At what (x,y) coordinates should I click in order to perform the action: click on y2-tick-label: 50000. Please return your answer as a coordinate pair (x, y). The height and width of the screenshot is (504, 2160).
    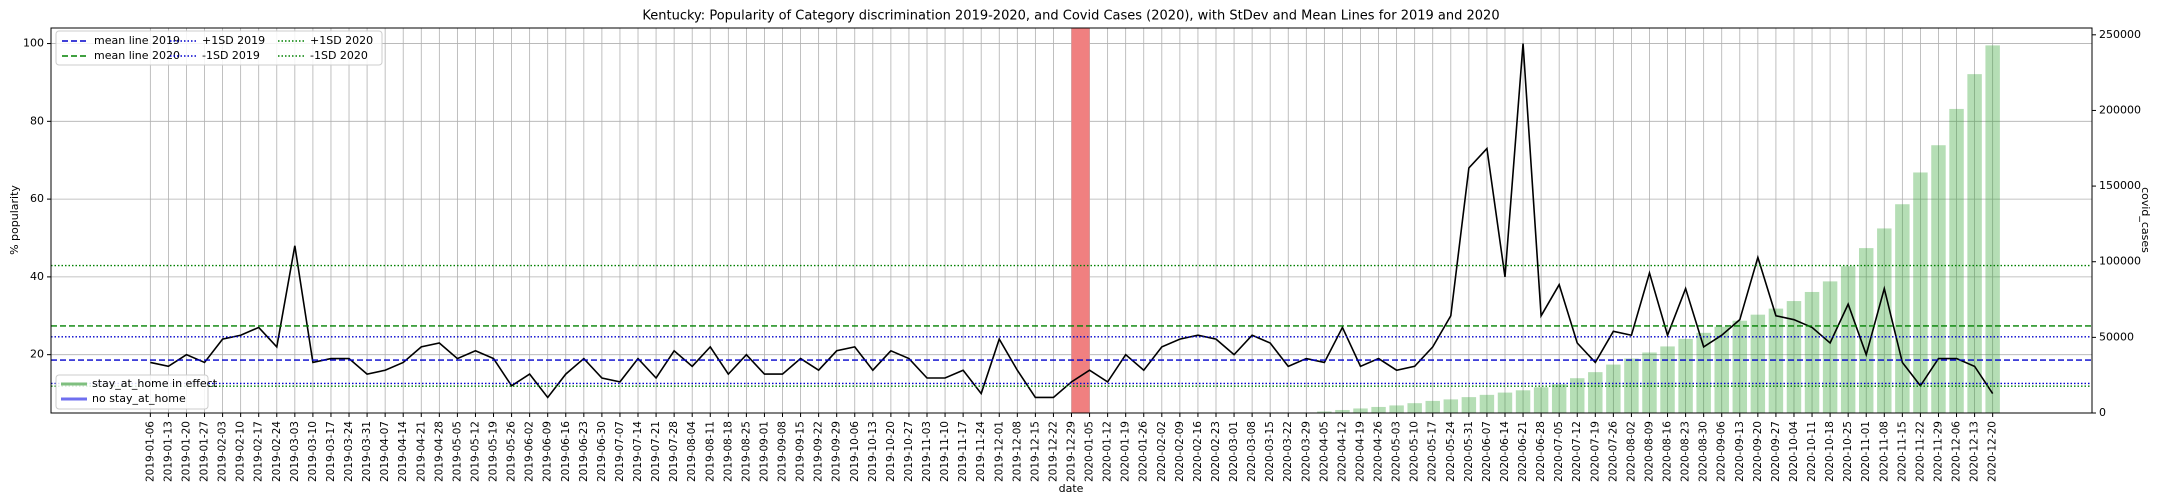
    Looking at the image, I should click on (2116, 336).